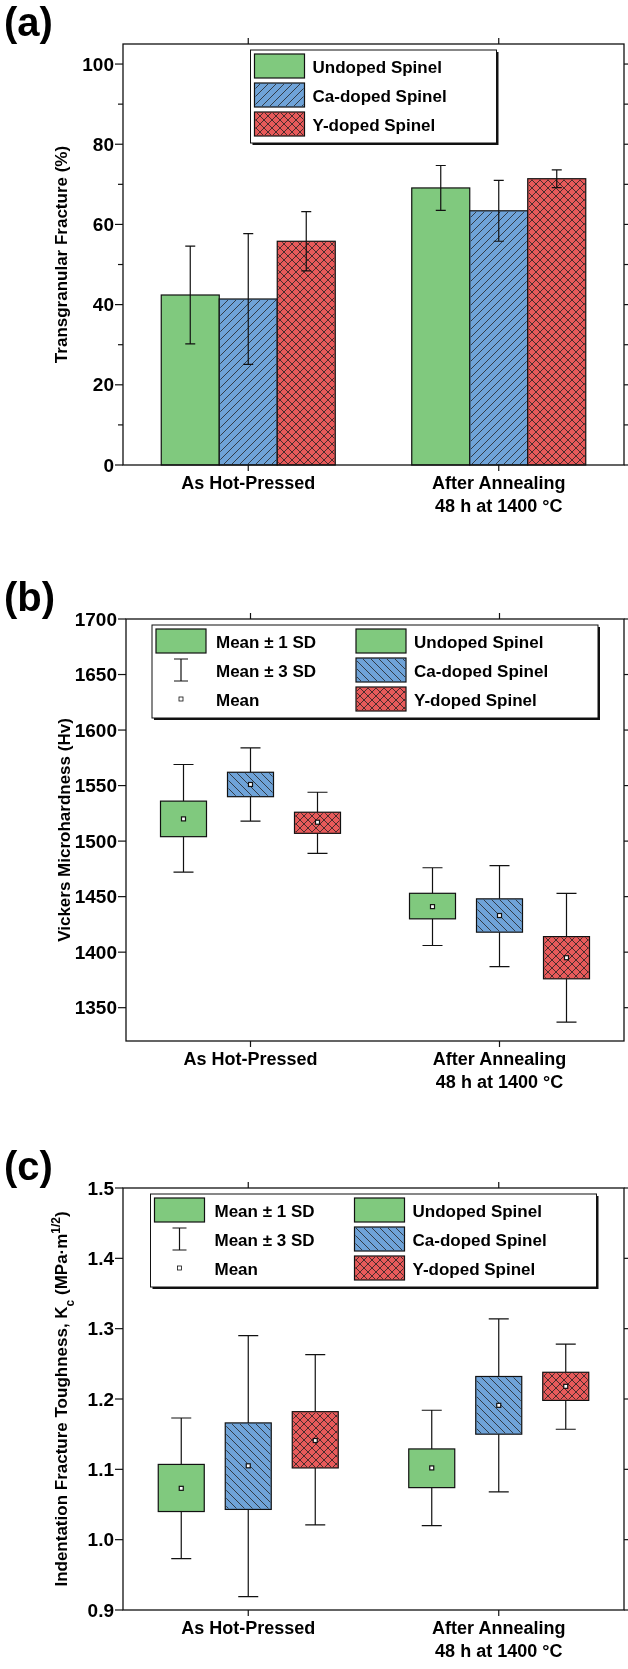  What do you see at coordinates (100, 1540) in the screenshot?
I see `y-tick-label: 1.0` at bounding box center [100, 1540].